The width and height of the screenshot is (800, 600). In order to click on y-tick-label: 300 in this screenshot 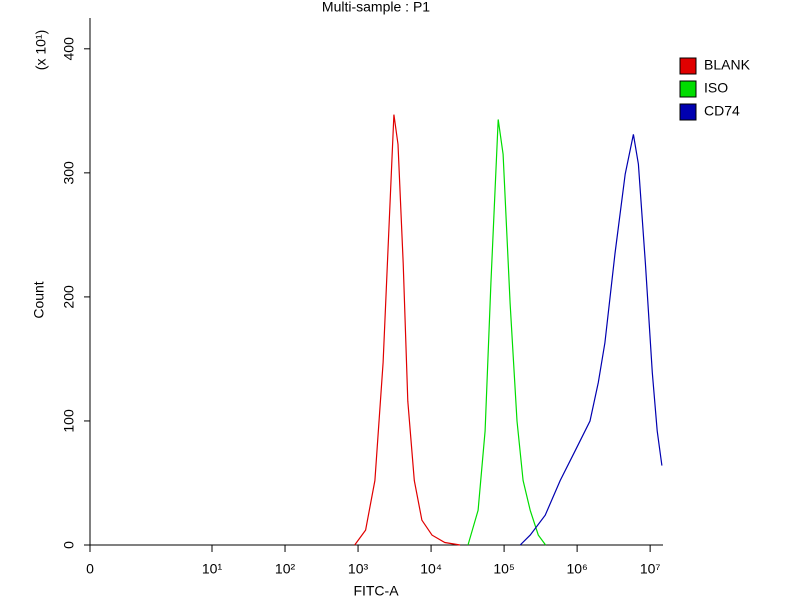, I will do `click(69, 173)`.